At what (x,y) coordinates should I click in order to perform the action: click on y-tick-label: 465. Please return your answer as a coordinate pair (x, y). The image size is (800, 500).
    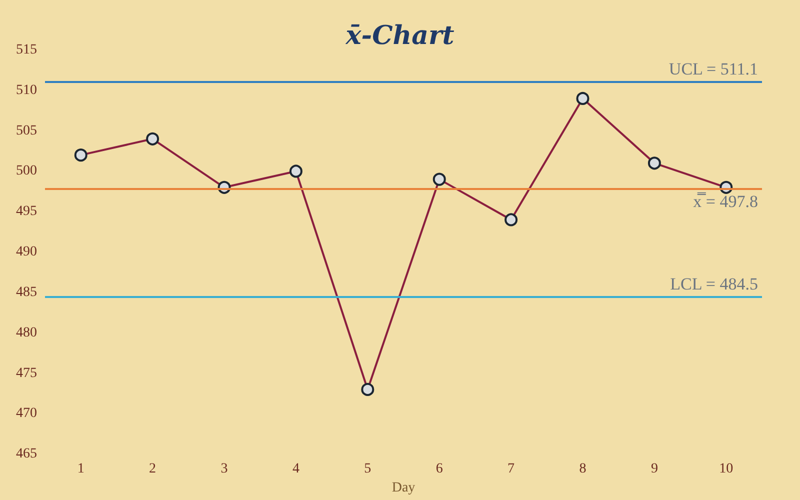
    Looking at the image, I should click on (26, 454).